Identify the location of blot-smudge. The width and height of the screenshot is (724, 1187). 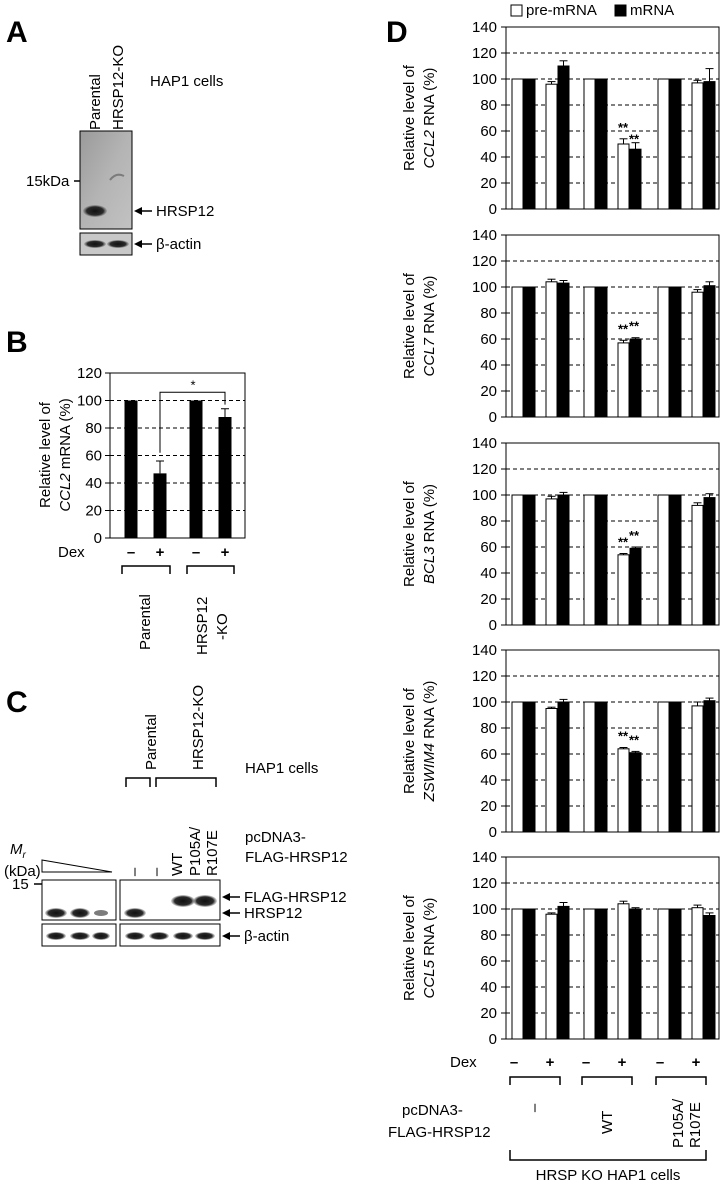
(117, 177).